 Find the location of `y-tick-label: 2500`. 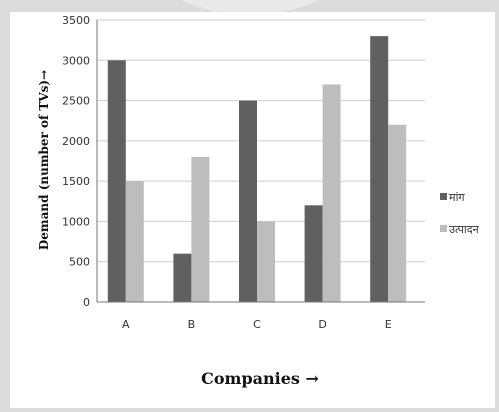

y-tick-label: 2500 is located at coordinates (76, 101).